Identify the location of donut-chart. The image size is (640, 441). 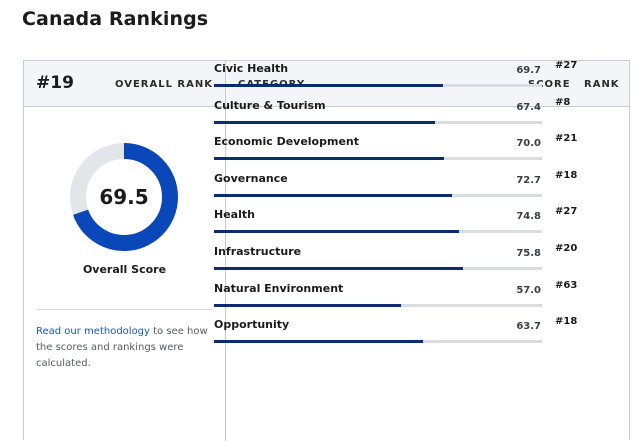
(124, 197).